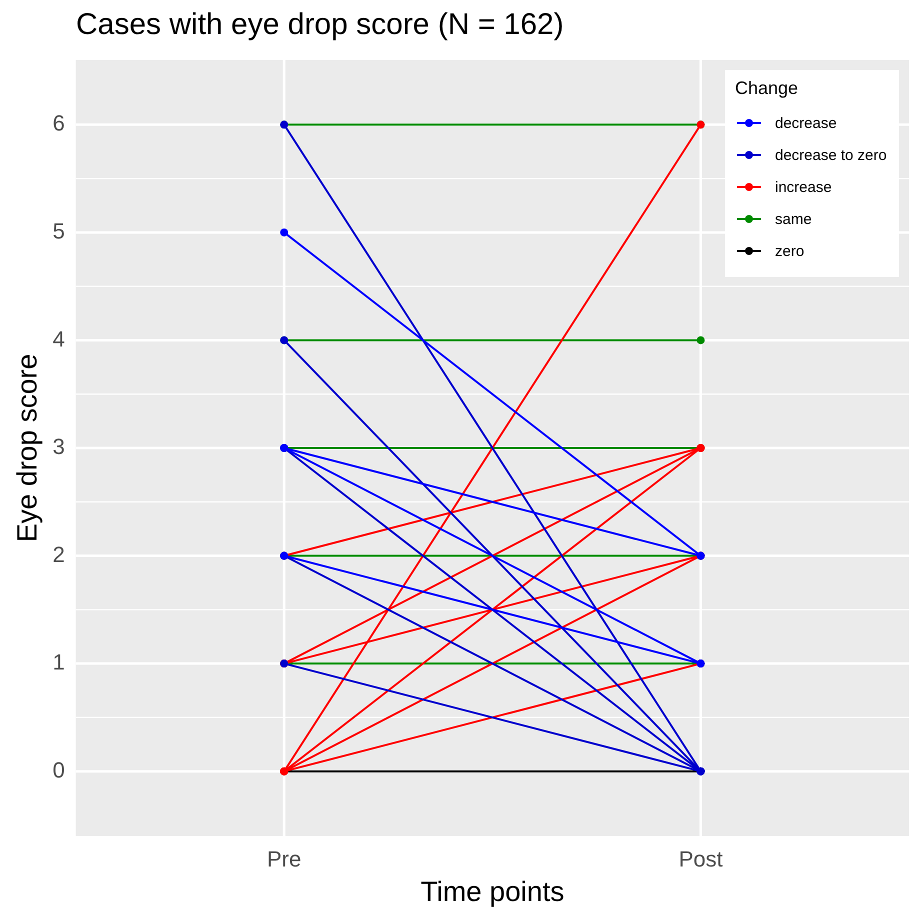  What do you see at coordinates (767, 88) in the screenshot?
I see `legend-title: Change` at bounding box center [767, 88].